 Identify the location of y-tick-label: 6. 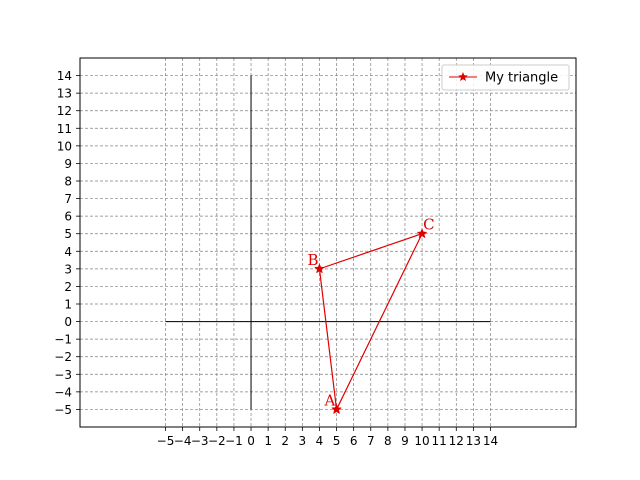
(68, 217).